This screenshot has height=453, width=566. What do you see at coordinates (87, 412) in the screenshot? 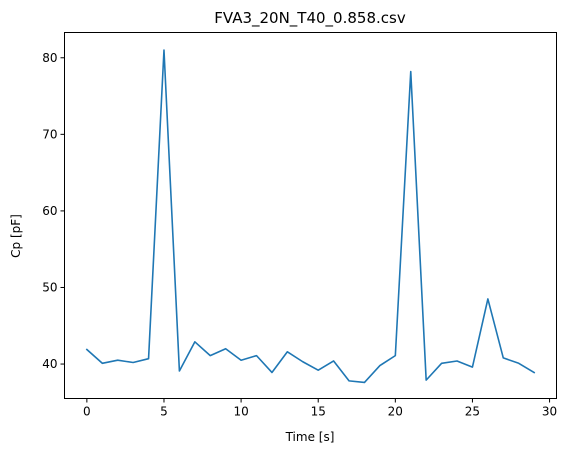
I see `x-tick-label: 0` at bounding box center [87, 412].